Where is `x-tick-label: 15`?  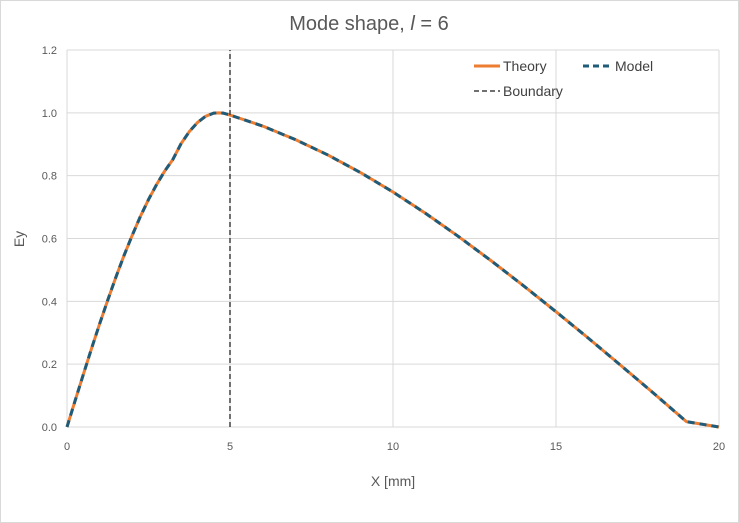 x-tick-label: 15 is located at coordinates (556, 447).